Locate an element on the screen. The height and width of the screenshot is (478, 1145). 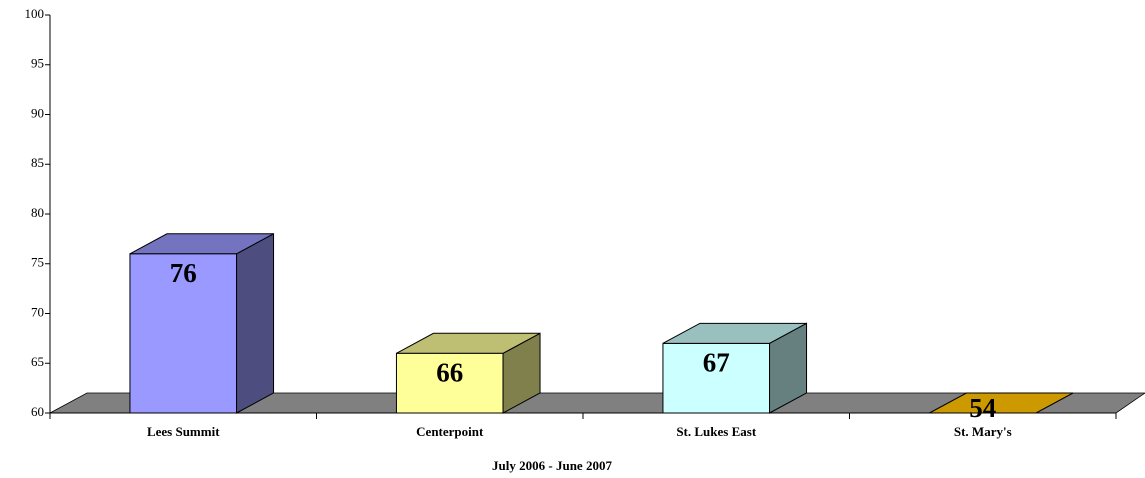
x-tick-label: St. Mary's is located at coordinates (983, 431).